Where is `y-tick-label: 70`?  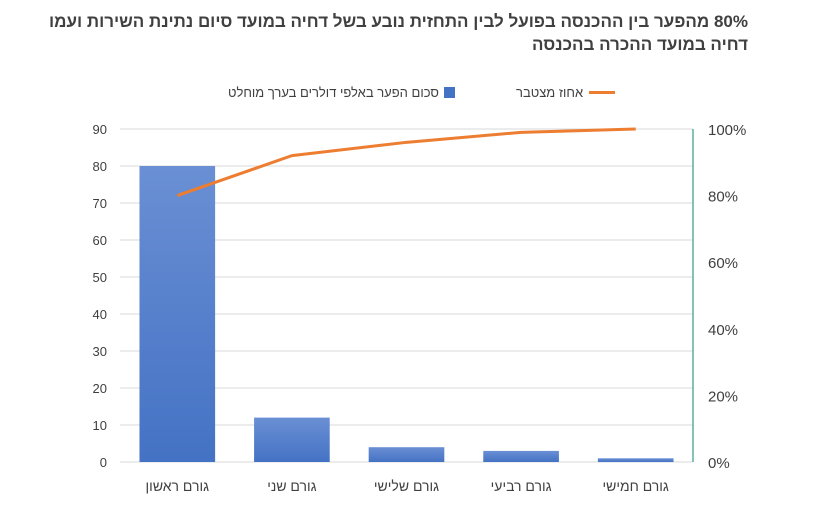 y-tick-label: 70 is located at coordinates (100, 203).